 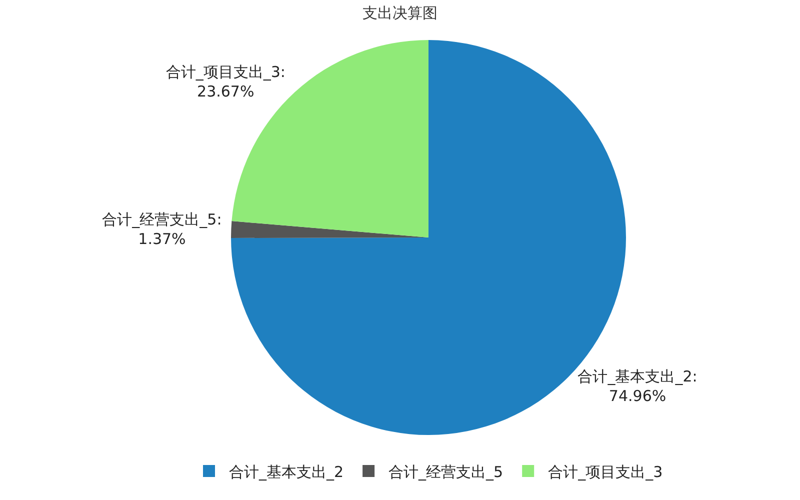 I want to click on legend-label: 合计_项目支出_3, so click(x=605, y=471).